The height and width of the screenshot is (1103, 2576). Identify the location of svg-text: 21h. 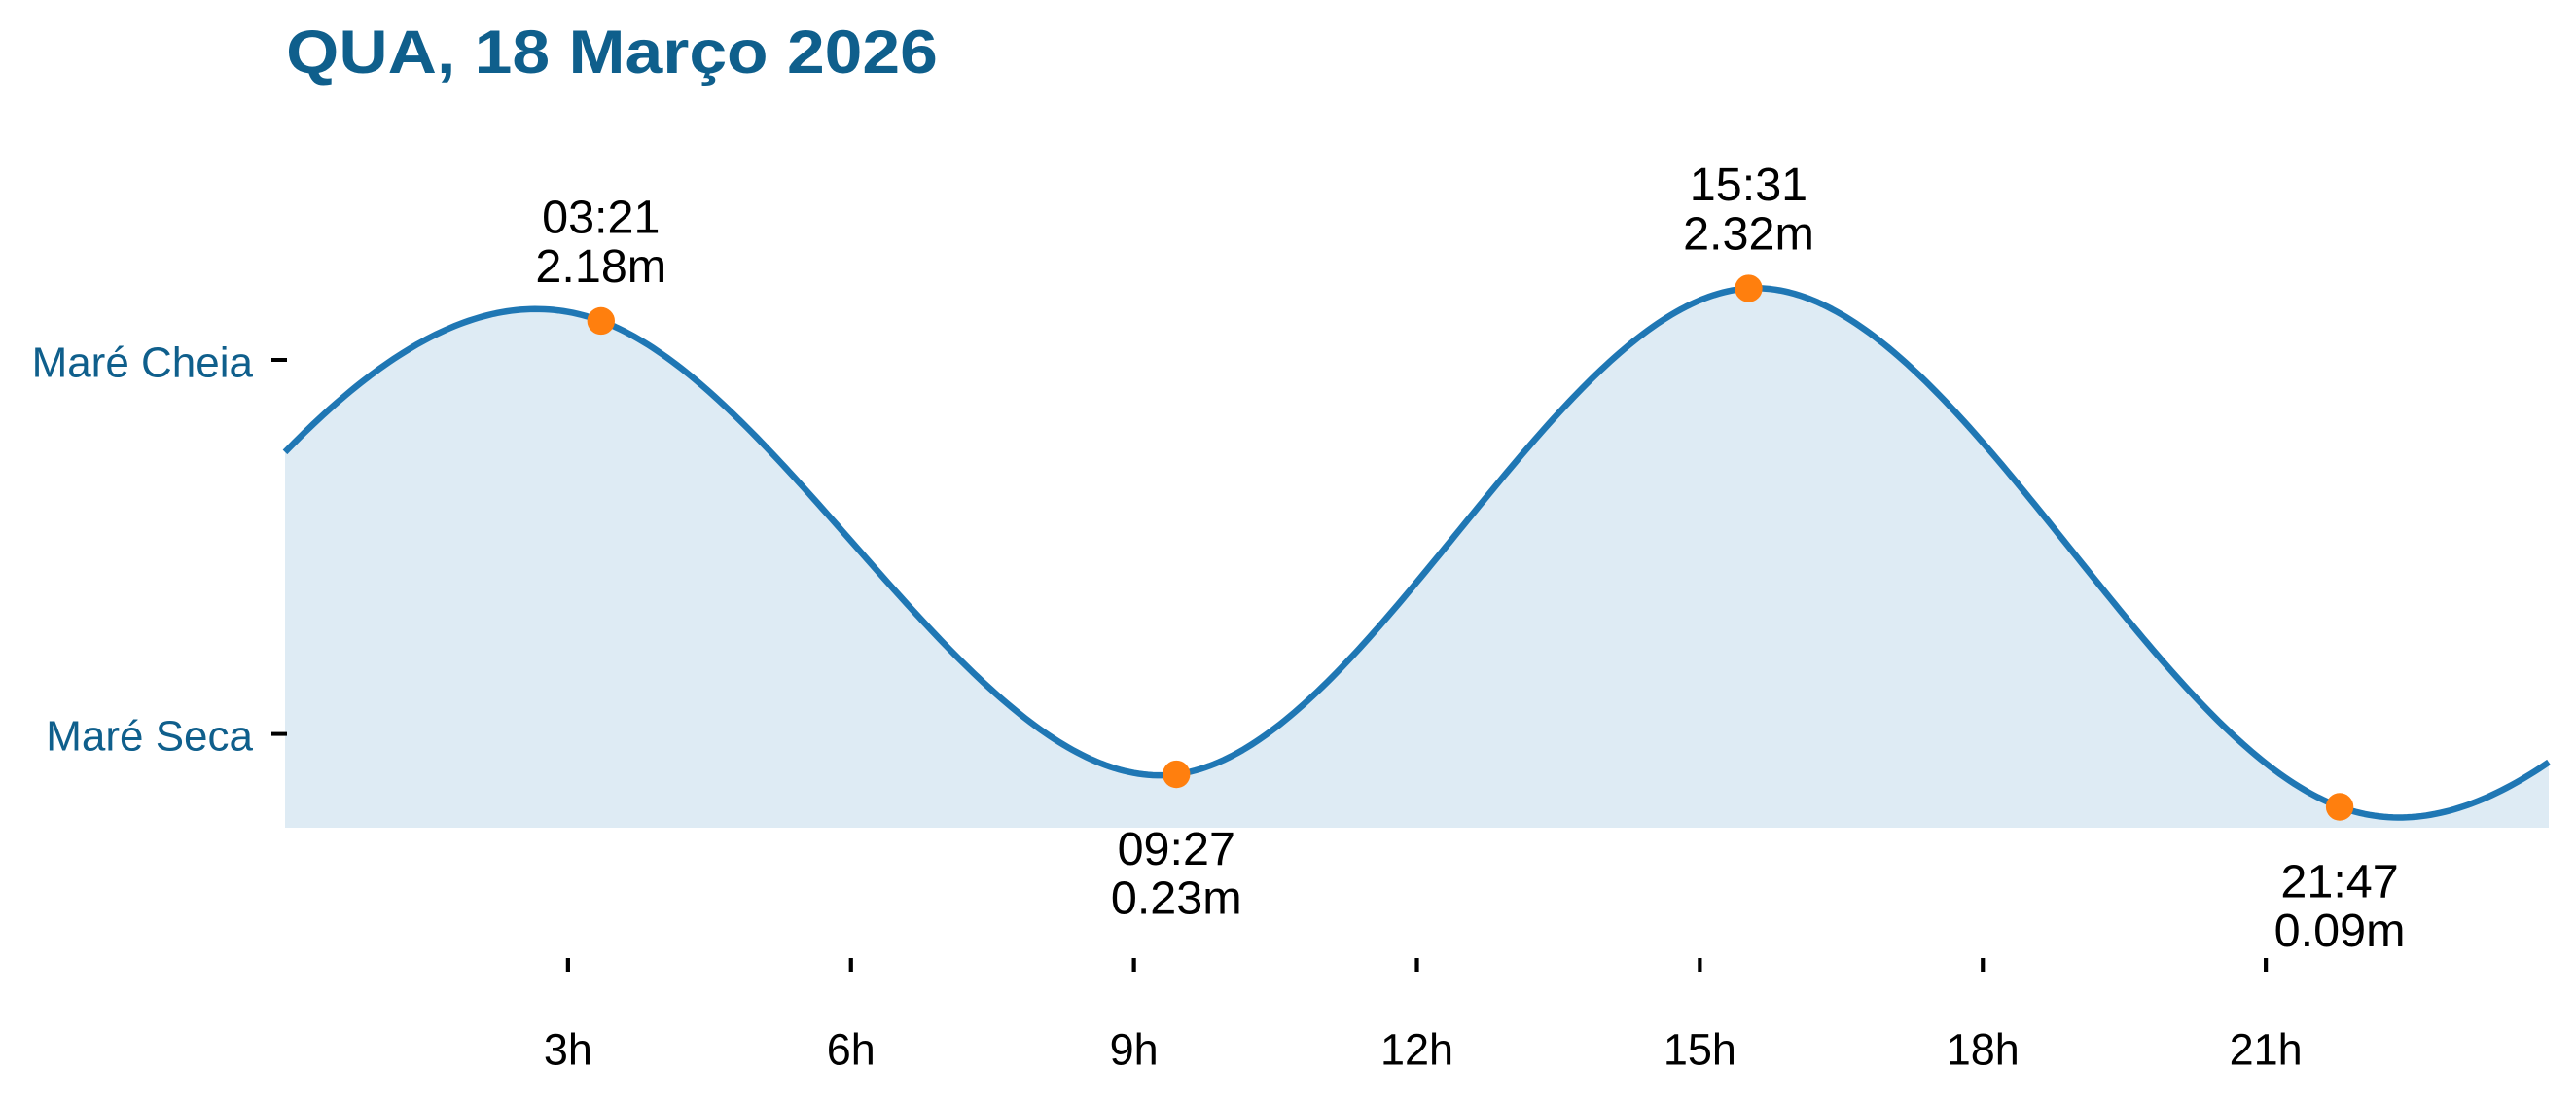
(2266, 1050).